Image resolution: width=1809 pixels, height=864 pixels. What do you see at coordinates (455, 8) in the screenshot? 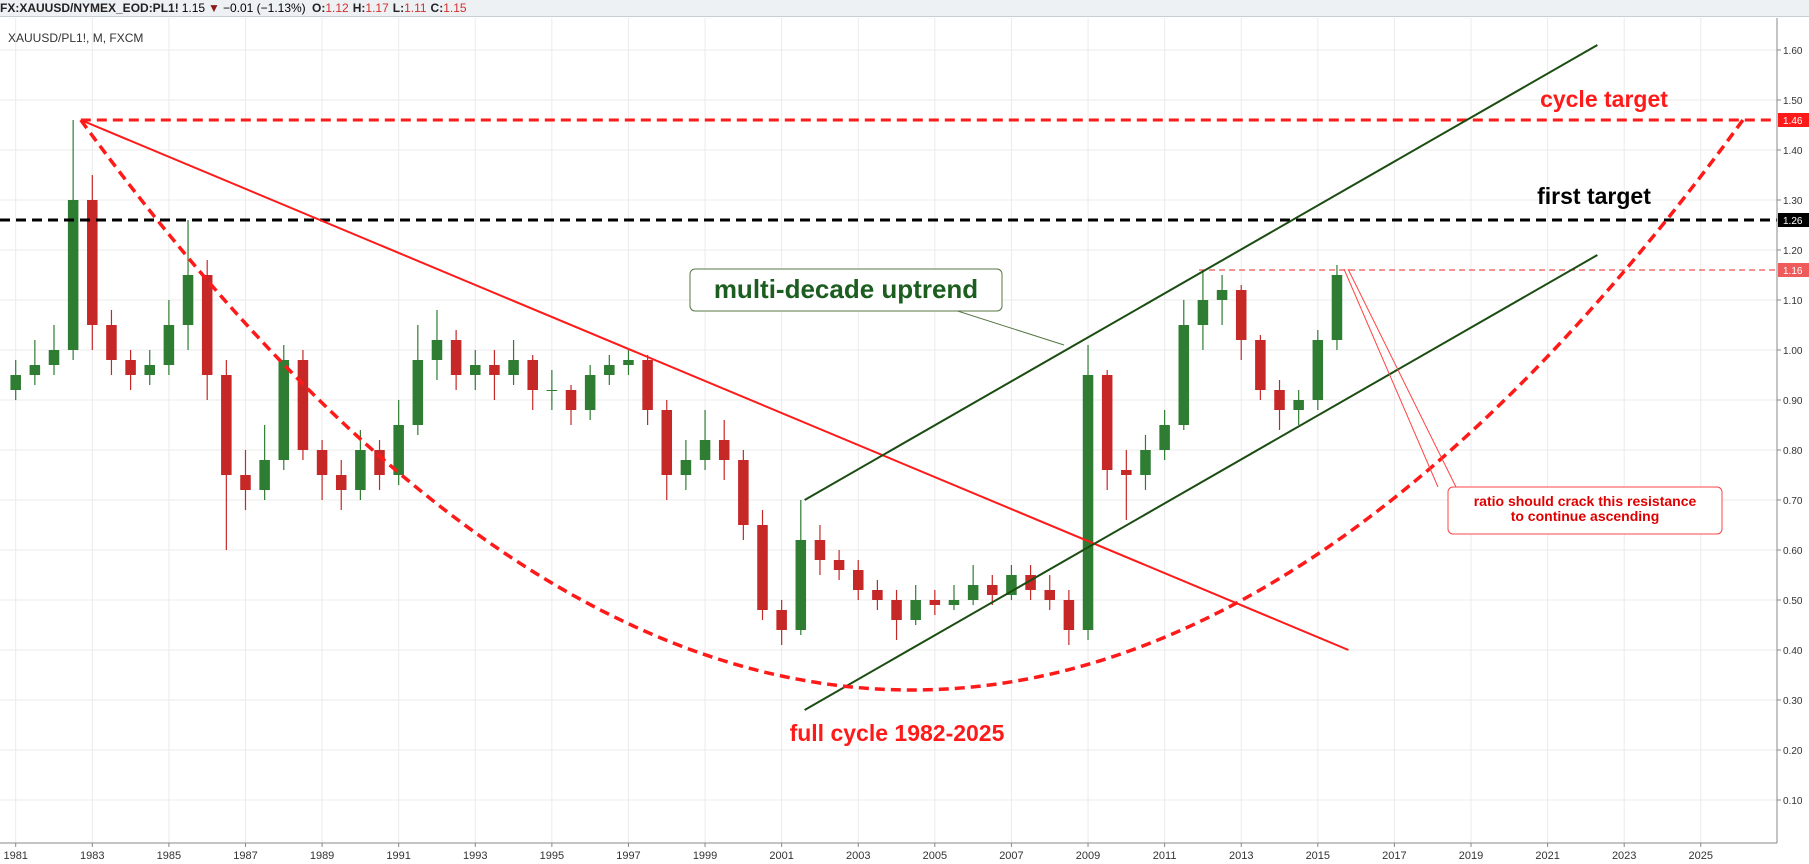
I see `ohlc-value: 1.15` at bounding box center [455, 8].